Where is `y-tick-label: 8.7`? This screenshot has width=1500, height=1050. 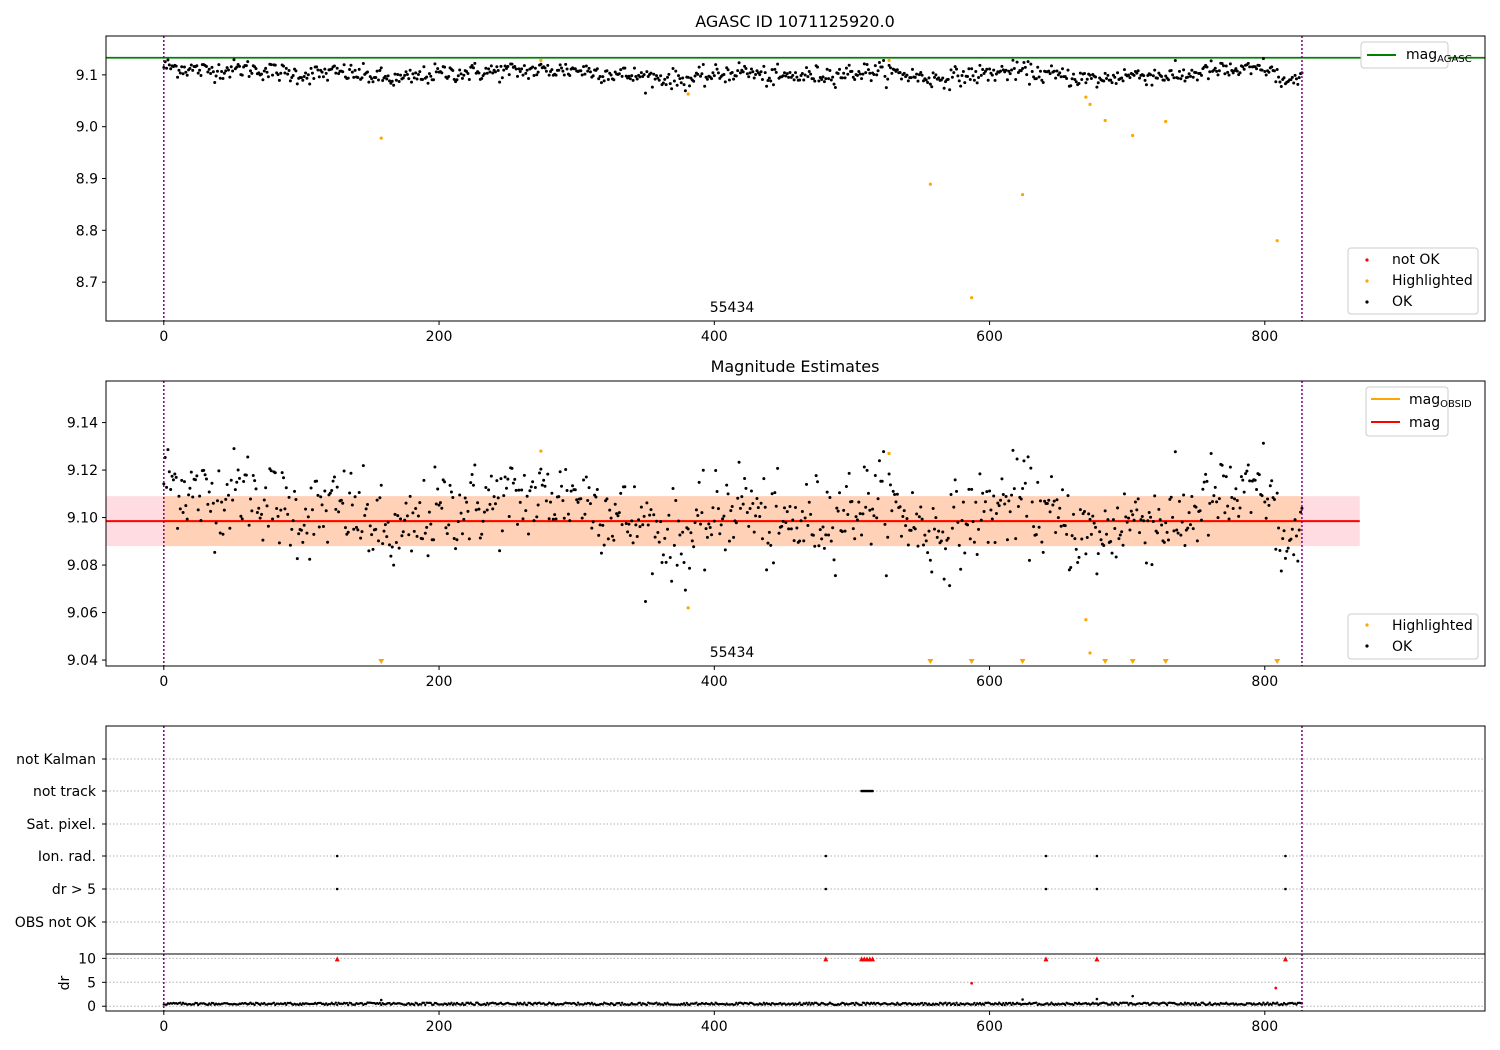
y-tick-label: 8.7 is located at coordinates (87, 283).